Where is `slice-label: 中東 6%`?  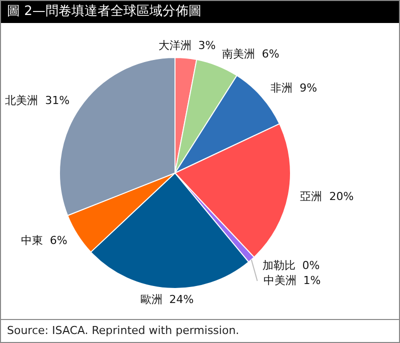
slice-label: 中東 6% is located at coordinates (44, 241).